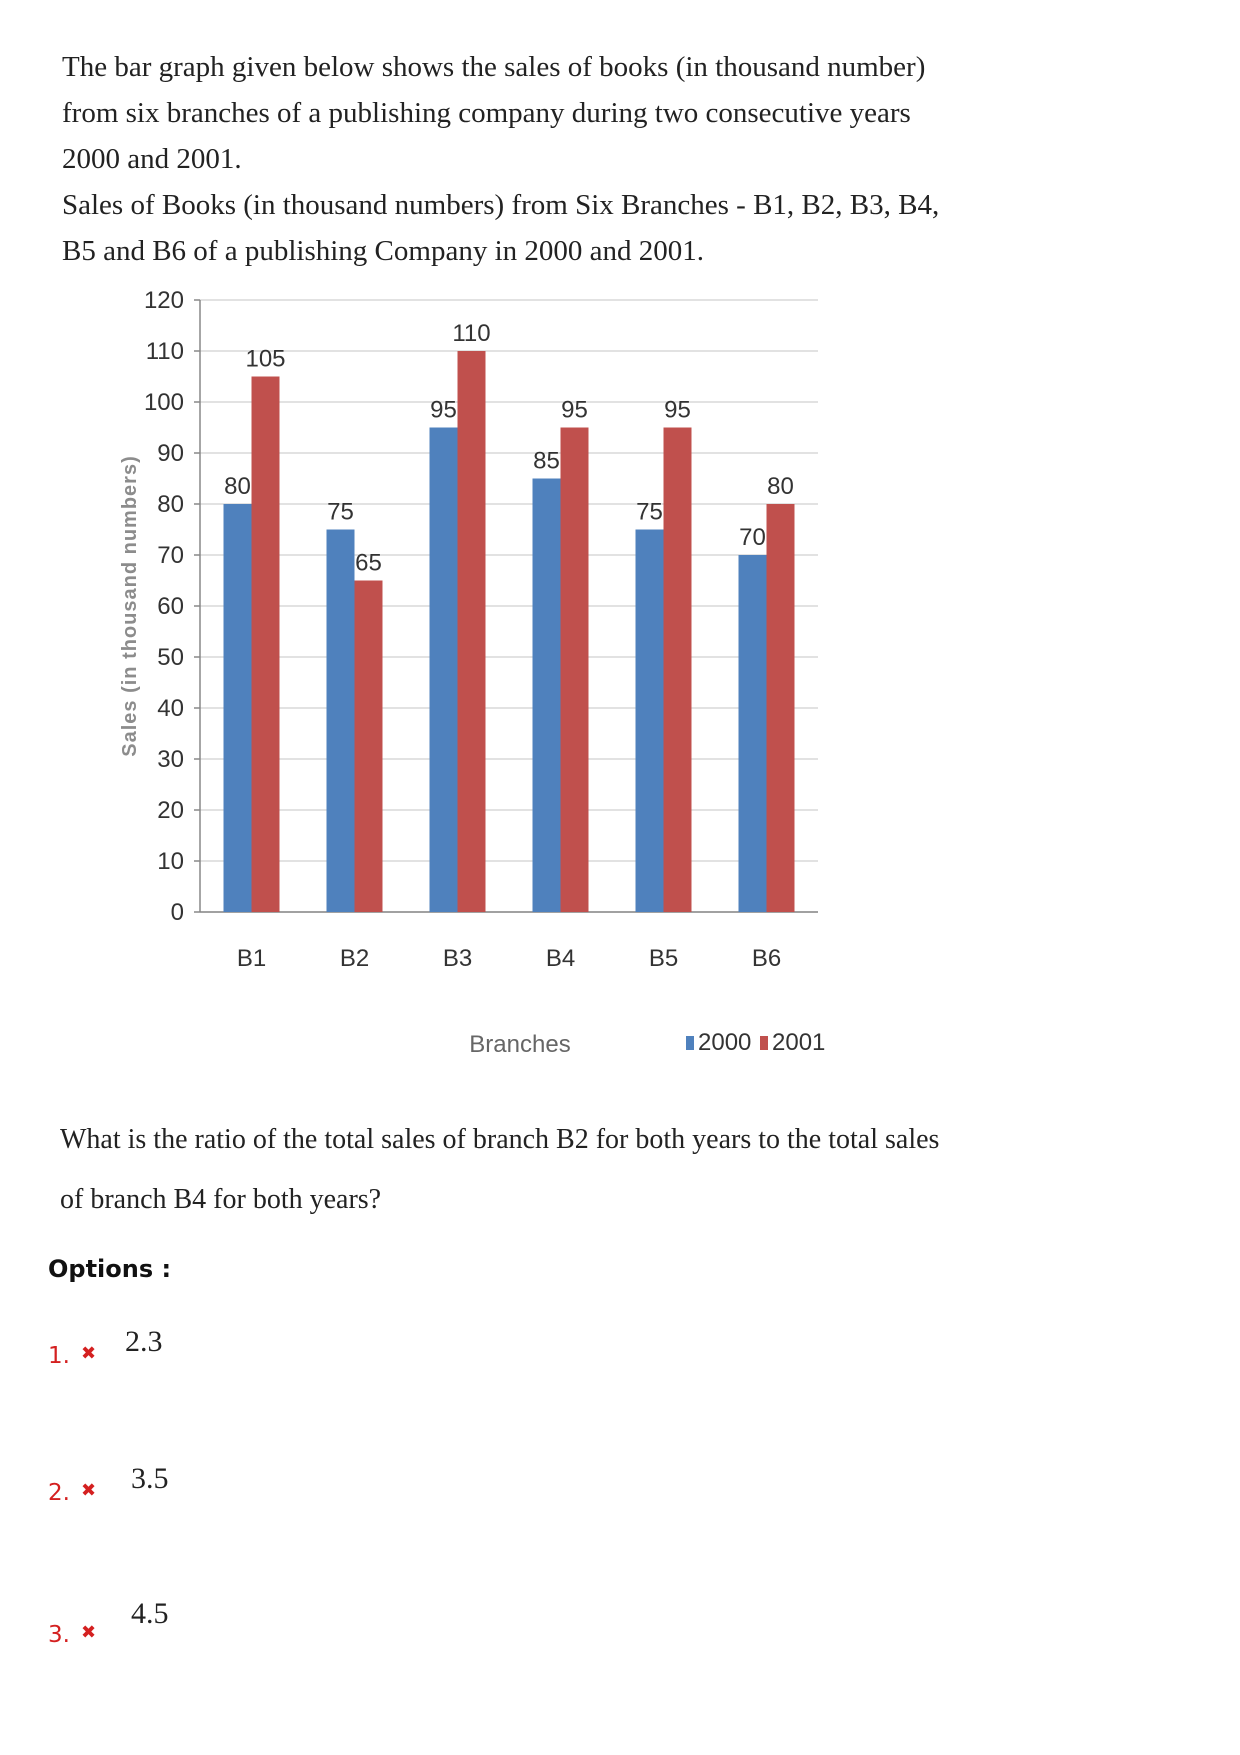 This screenshot has width=1240, height=1755. Describe the element at coordinates (766, 958) in the screenshot. I see `x-tick-label: B6` at that location.